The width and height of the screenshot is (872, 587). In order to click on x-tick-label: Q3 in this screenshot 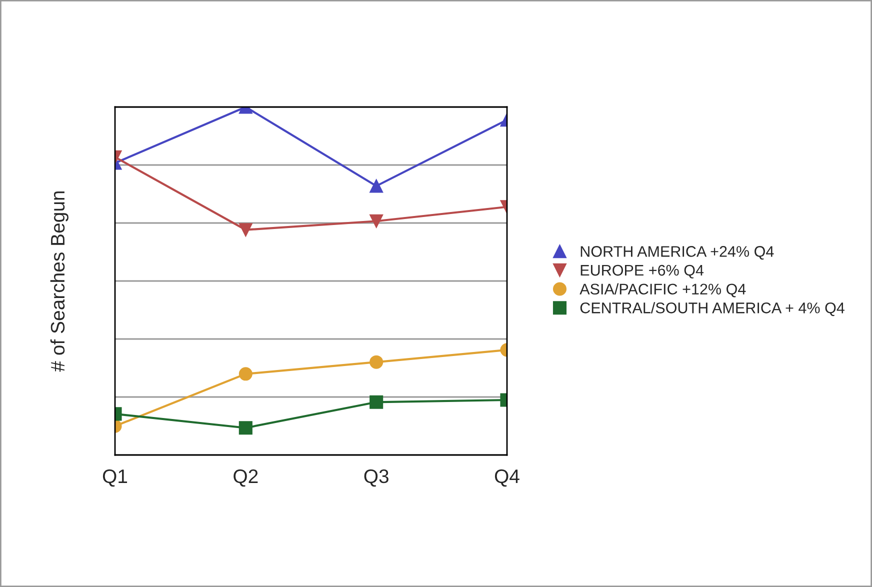, I will do `click(376, 478)`.